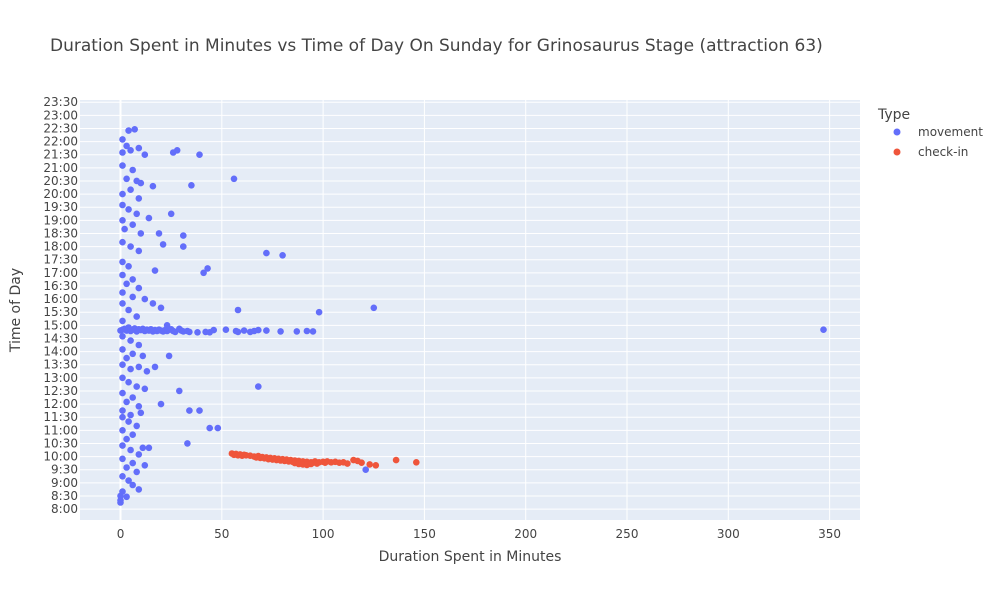 The image size is (1000, 600). Describe the element at coordinates (897, 152) in the screenshot. I see `legend-marker-check-in` at that location.